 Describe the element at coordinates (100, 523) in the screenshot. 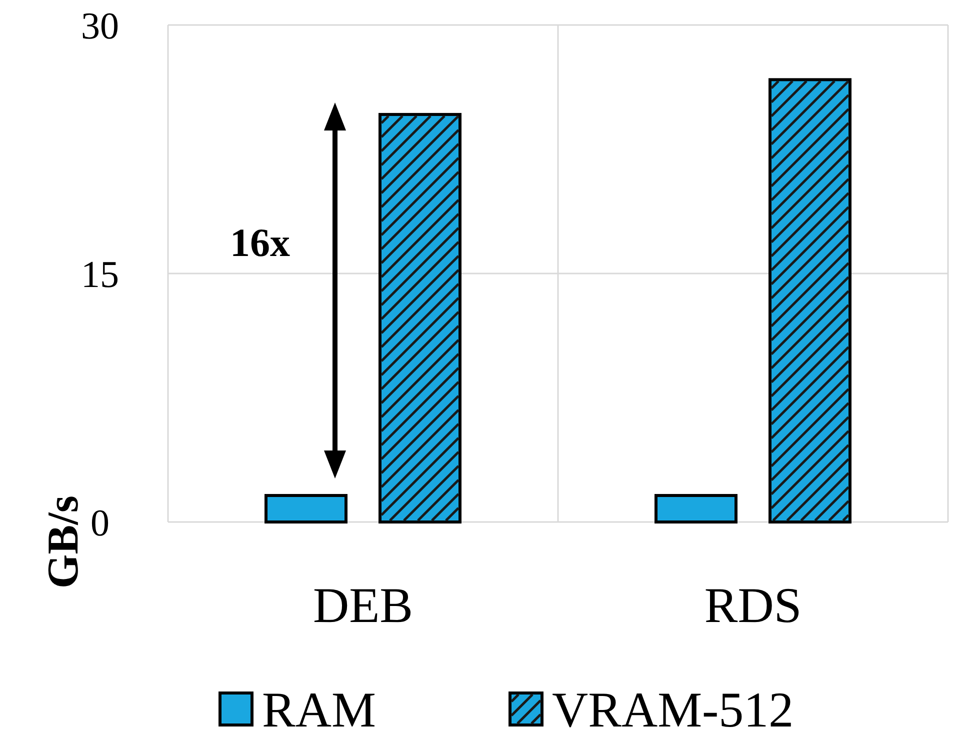

I see `y-tick-label: 0` at that location.